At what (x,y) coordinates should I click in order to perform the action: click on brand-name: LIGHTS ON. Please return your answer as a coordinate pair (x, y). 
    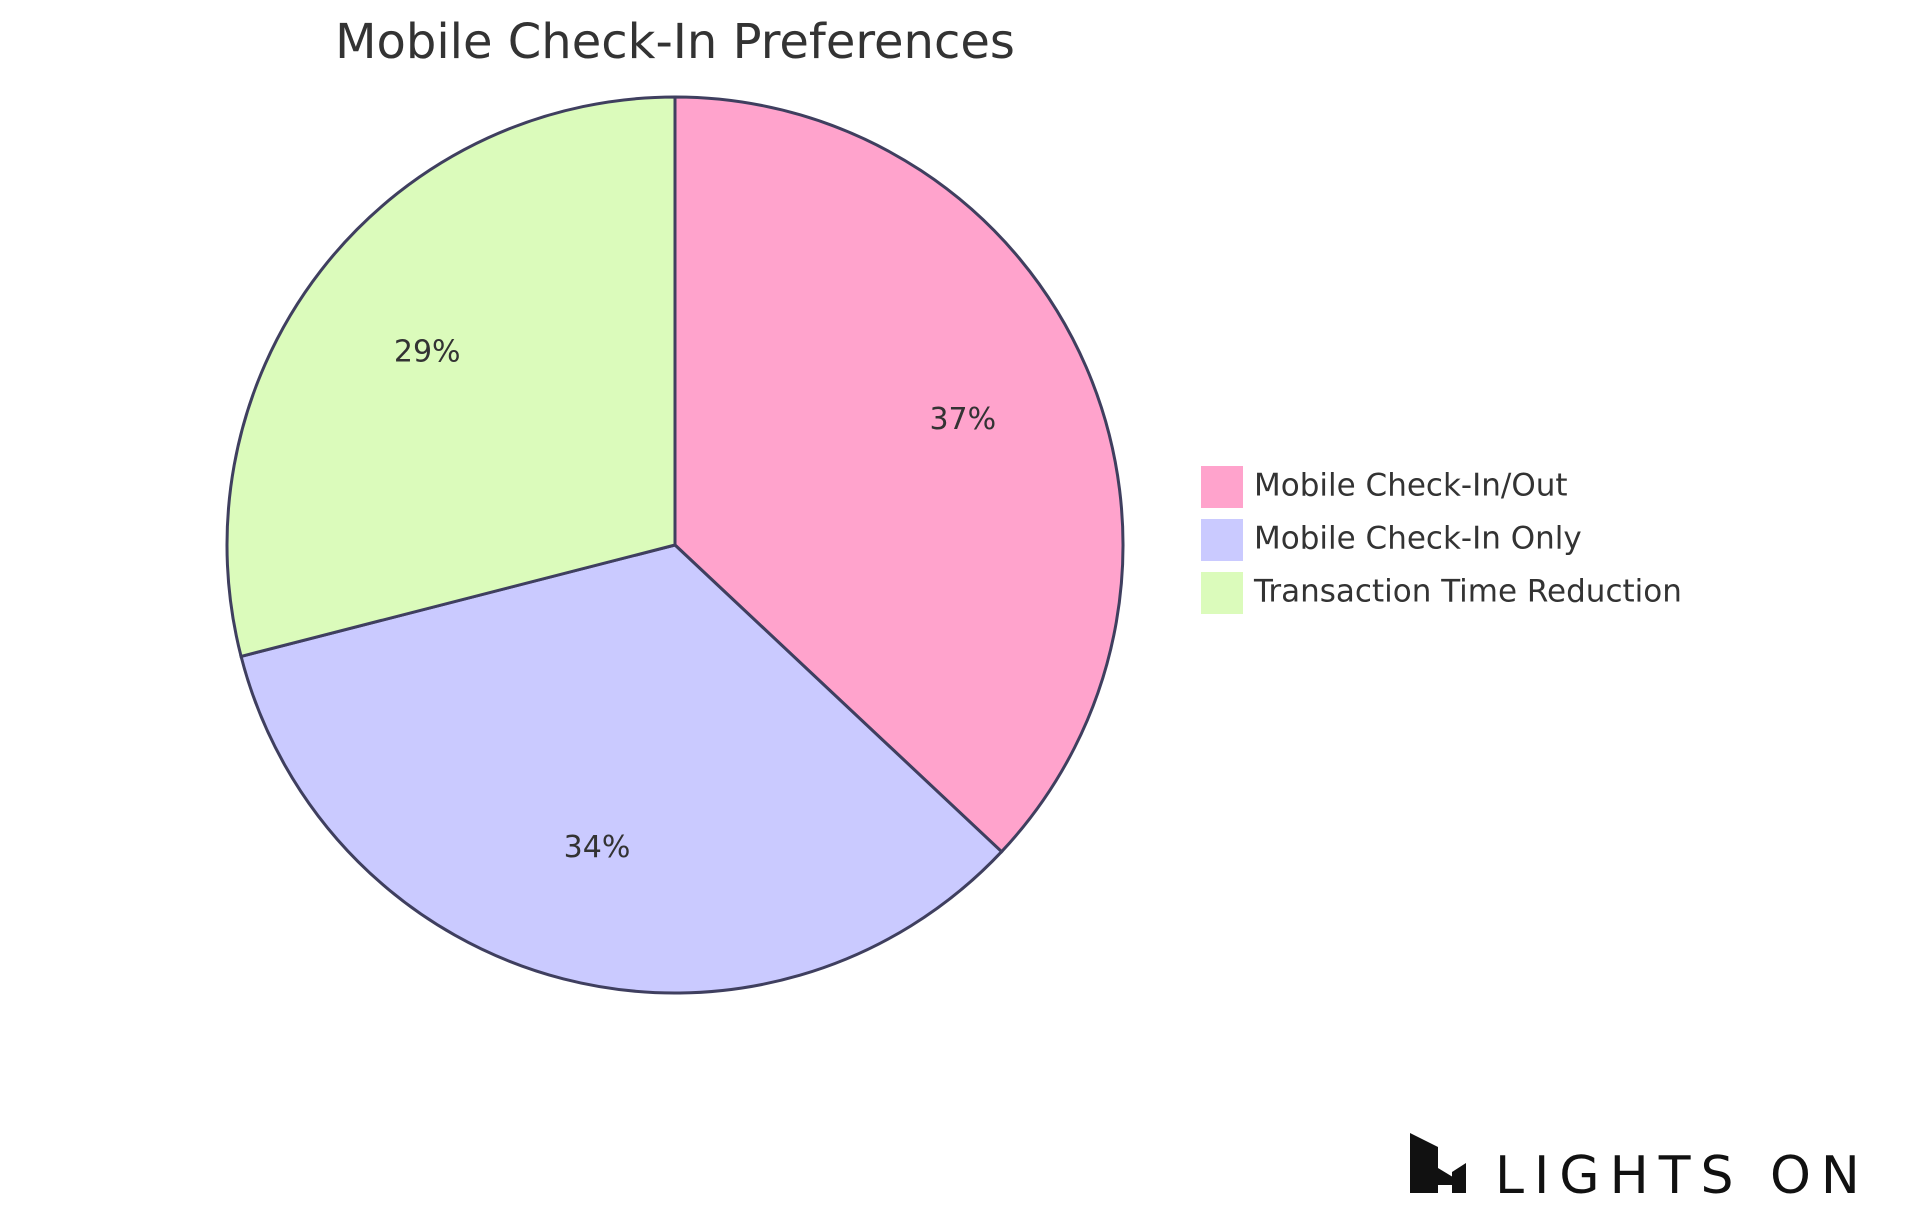
    Looking at the image, I should click on (1682, 1176).